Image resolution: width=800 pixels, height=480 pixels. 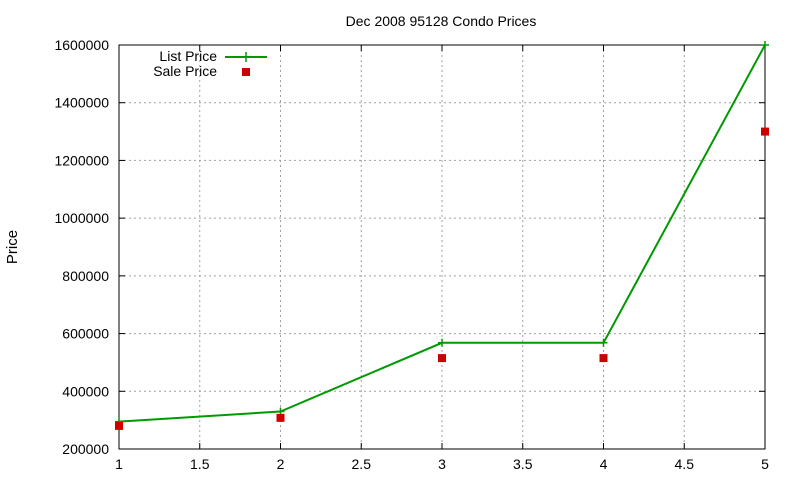 I want to click on legend-entry-list-price: List Price, so click(x=213, y=56).